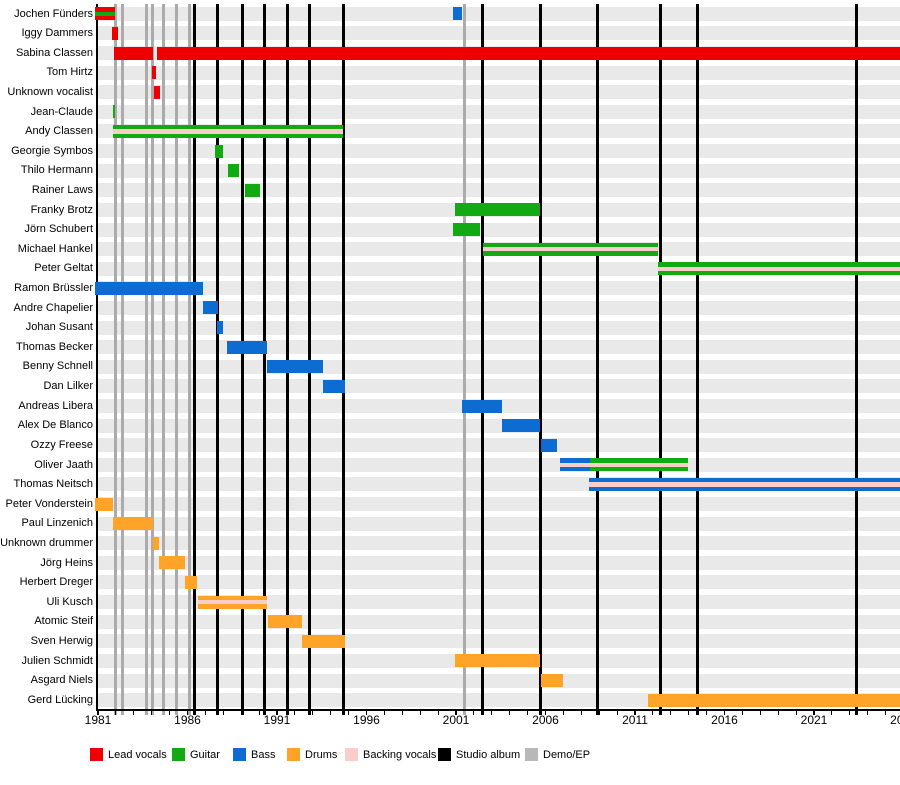  Describe the element at coordinates (54, 52) in the screenshot. I see `member-label: Sabina Classen` at that location.